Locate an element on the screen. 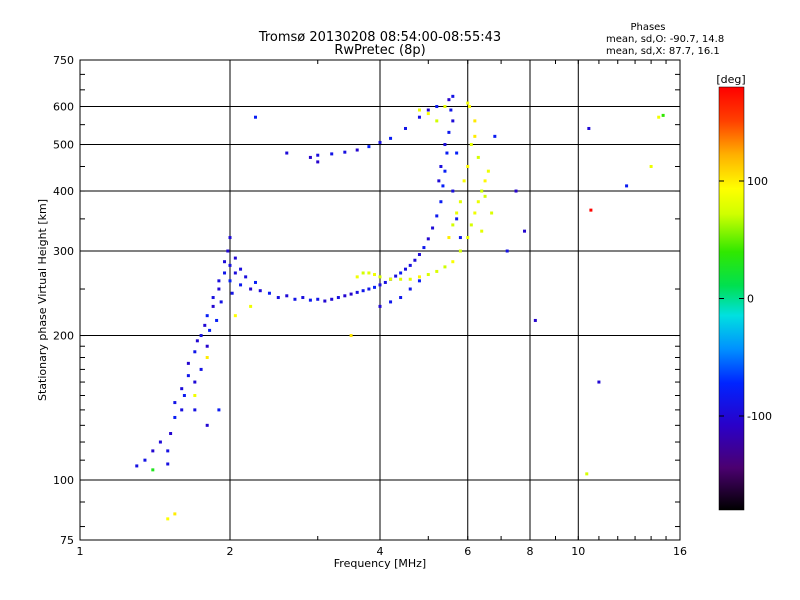  colorbar-tick-label: 0 is located at coordinates (750, 299).